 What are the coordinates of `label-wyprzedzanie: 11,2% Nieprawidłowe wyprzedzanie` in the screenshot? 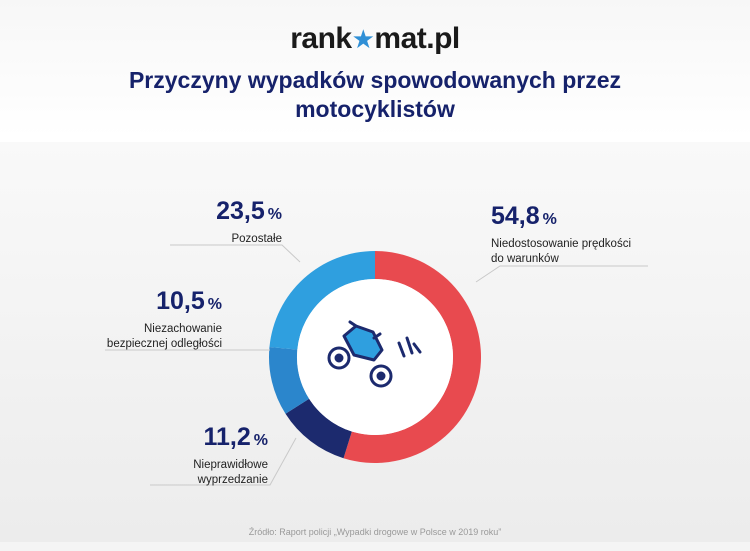 It's located at (209, 455).